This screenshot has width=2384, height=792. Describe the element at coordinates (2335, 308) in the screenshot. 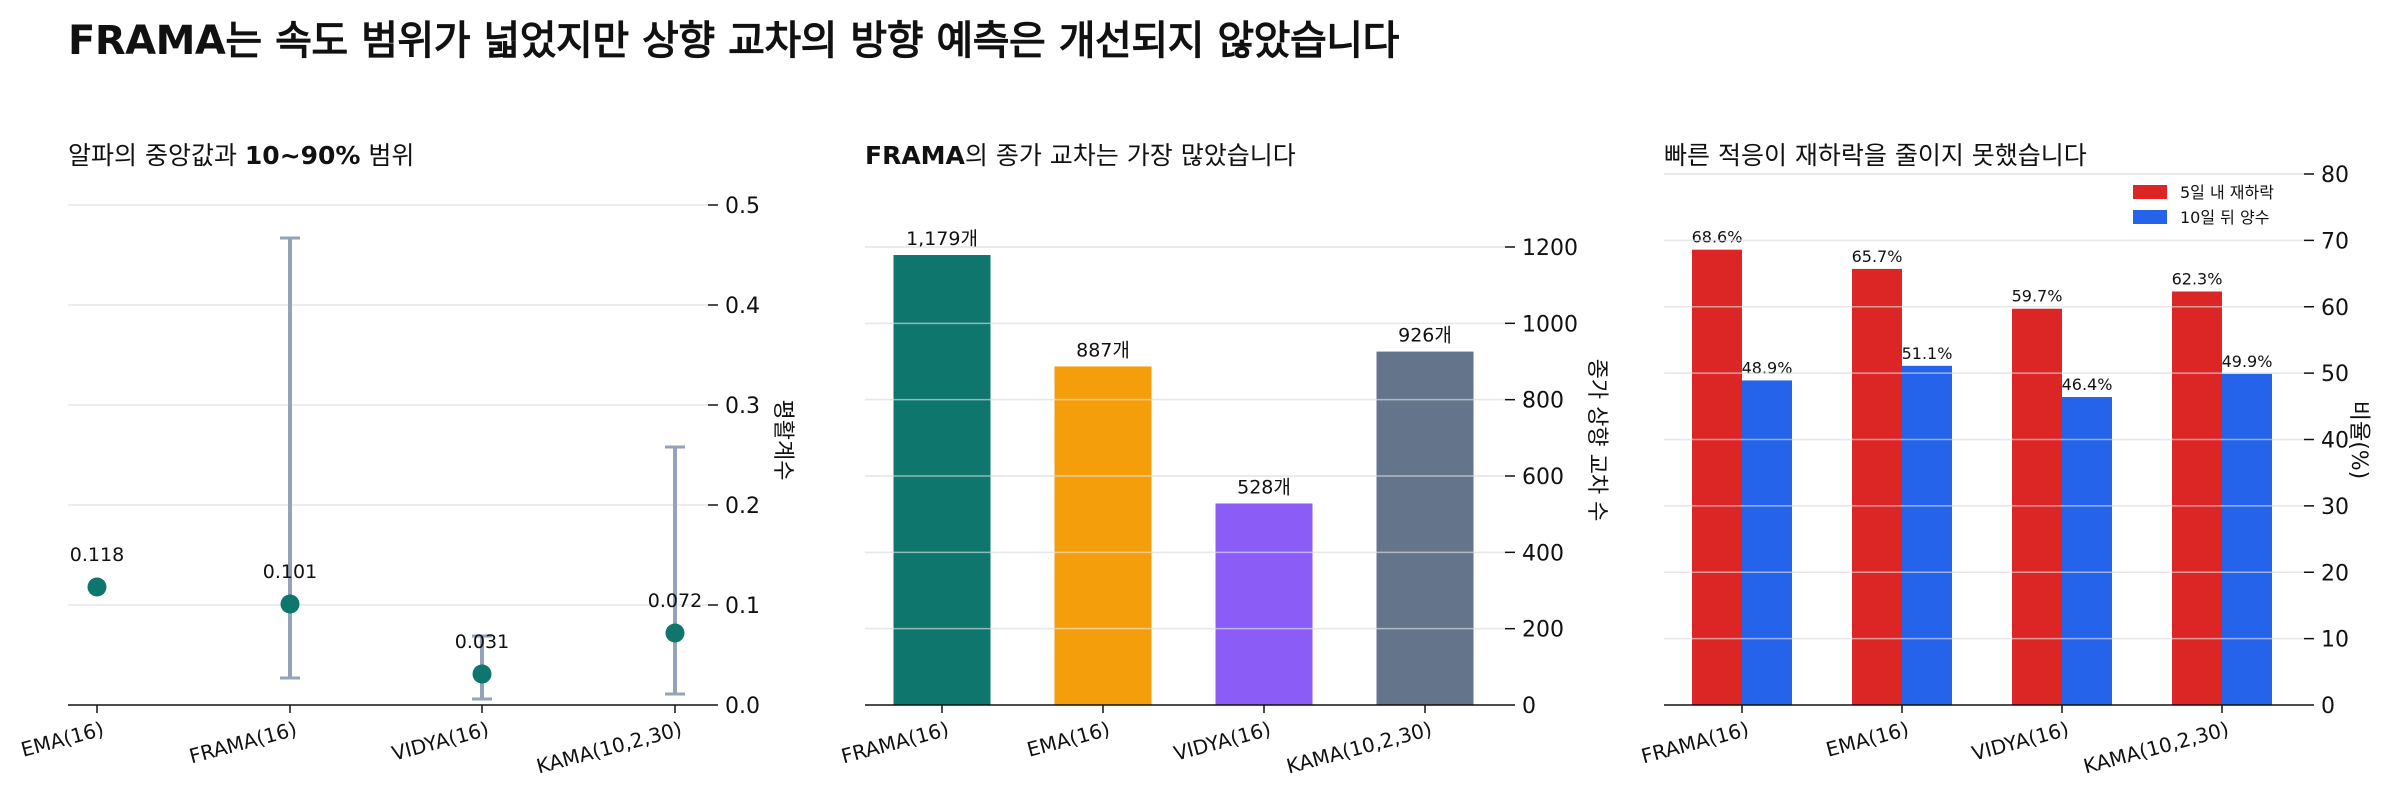

I see `y-tick-label: 60` at that location.